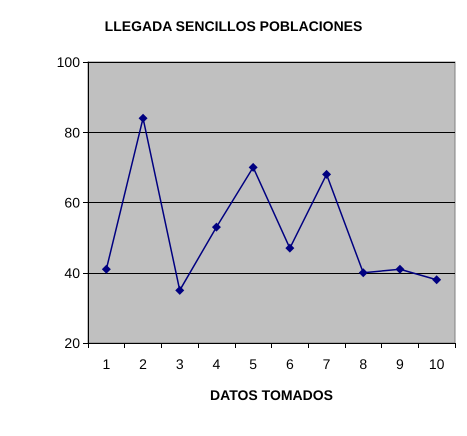  Describe the element at coordinates (290, 364) in the screenshot. I see `x-tick-label: 6` at that location.